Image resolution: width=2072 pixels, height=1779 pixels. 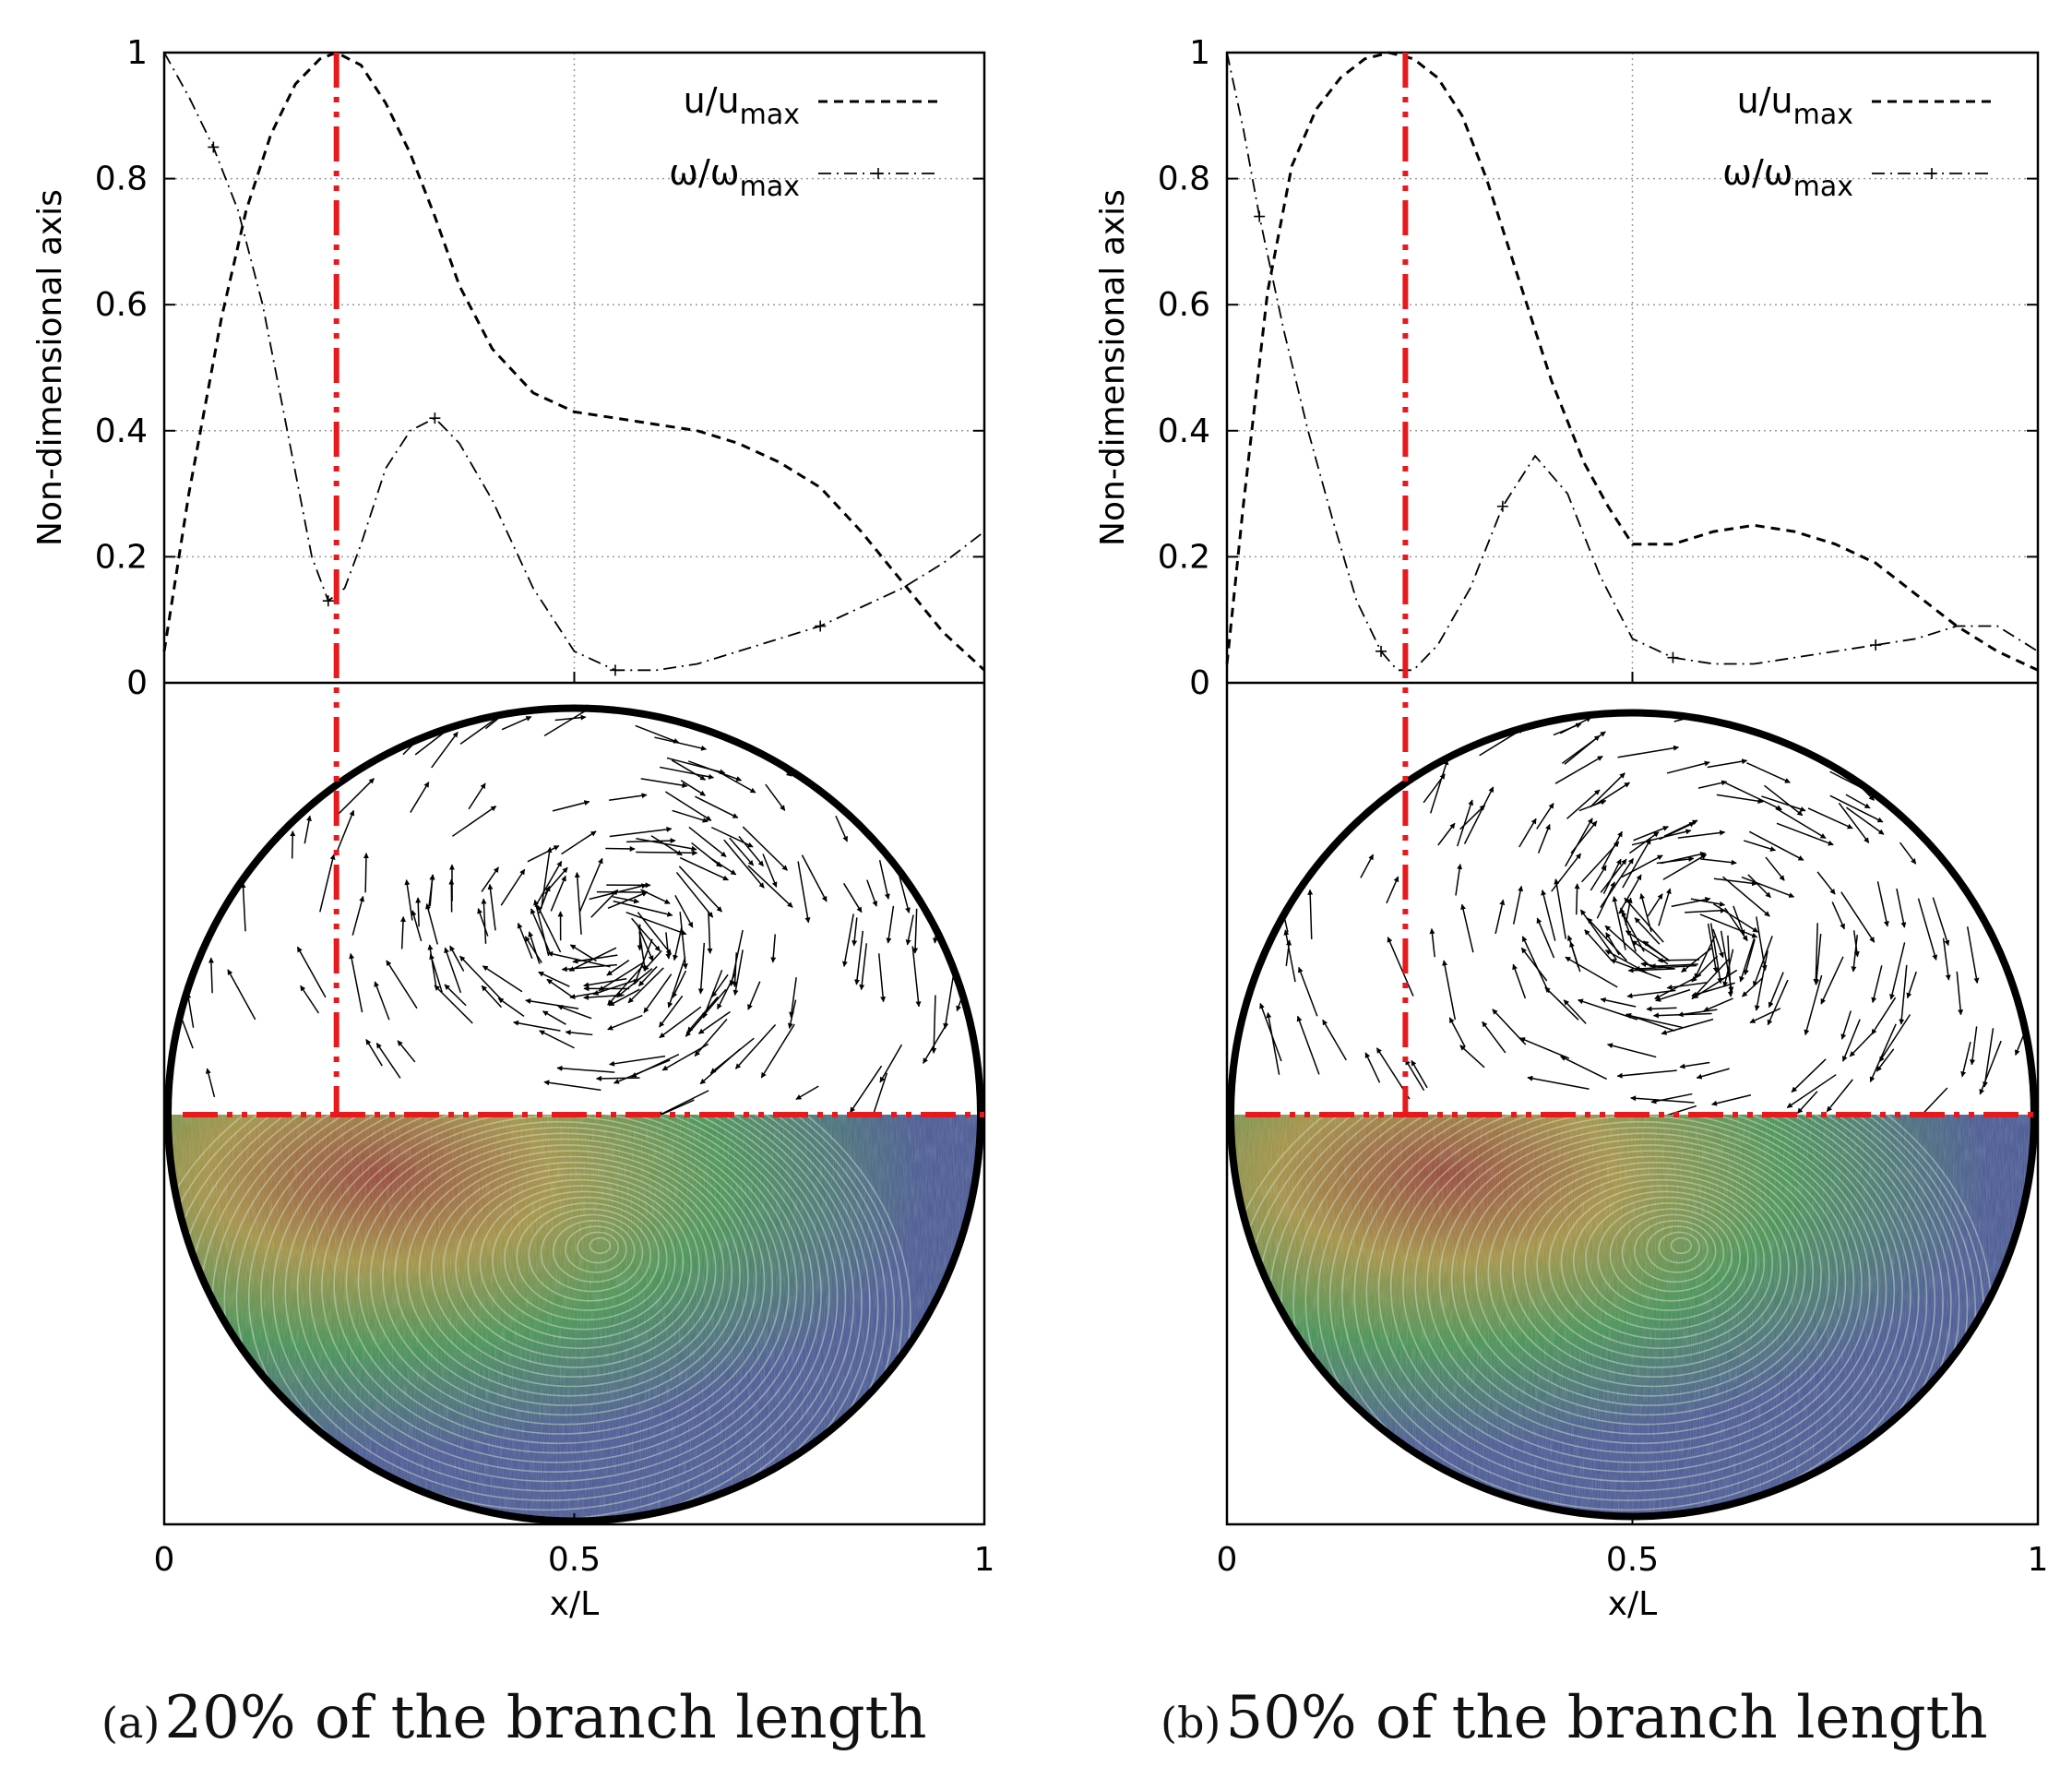 What do you see at coordinates (165, 1560) in the screenshot?
I see `x-tick-label: 0` at bounding box center [165, 1560].